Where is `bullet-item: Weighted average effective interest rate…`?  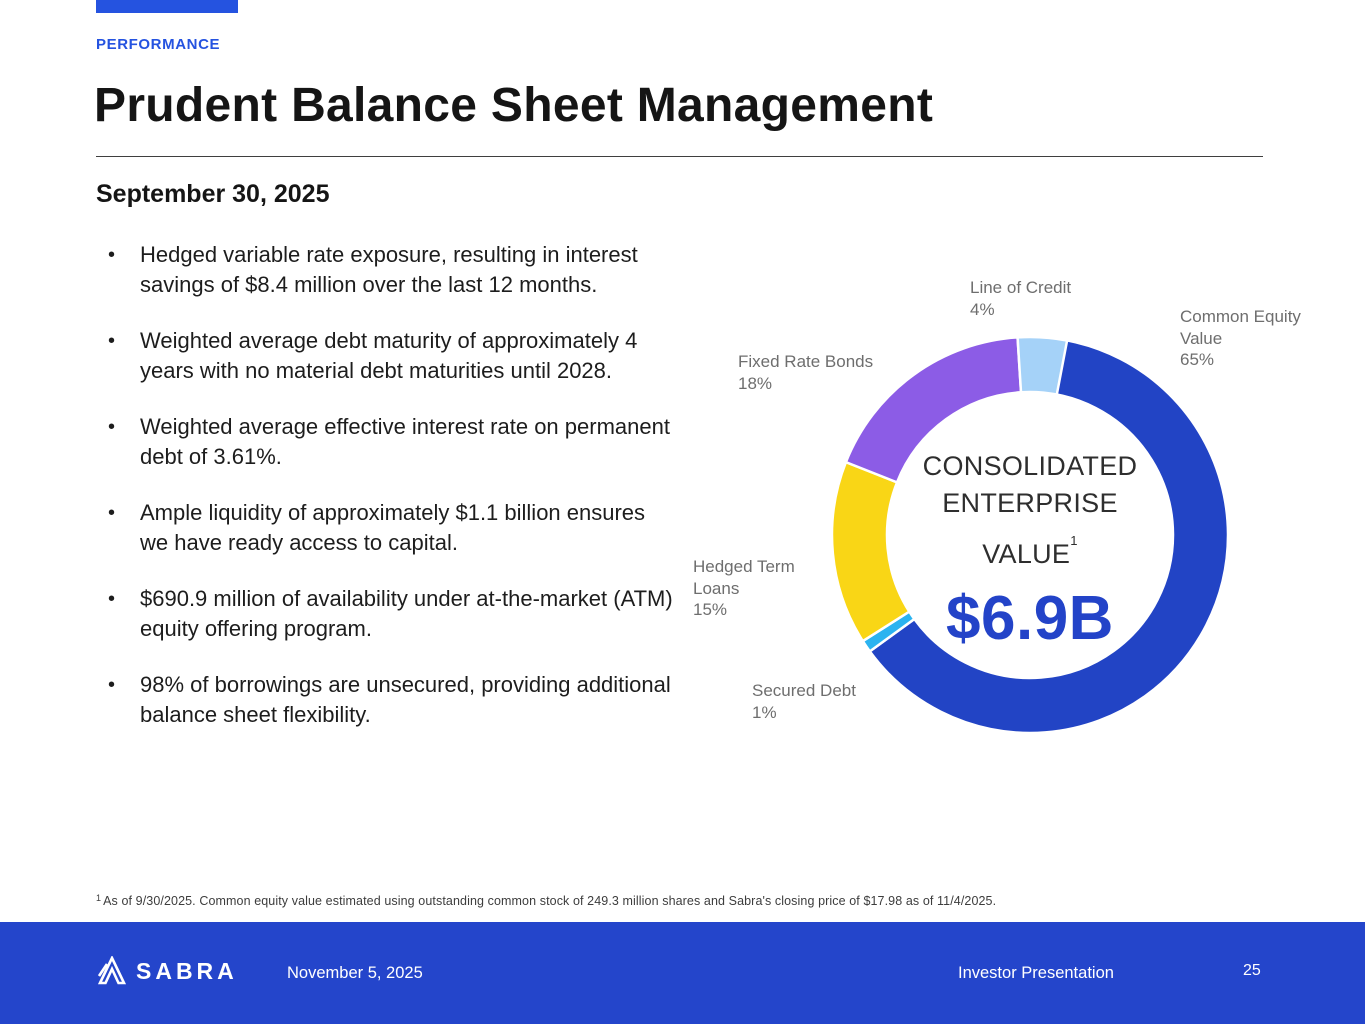
bullet-item: Weighted average effective interest rate… is located at coordinates (386, 442).